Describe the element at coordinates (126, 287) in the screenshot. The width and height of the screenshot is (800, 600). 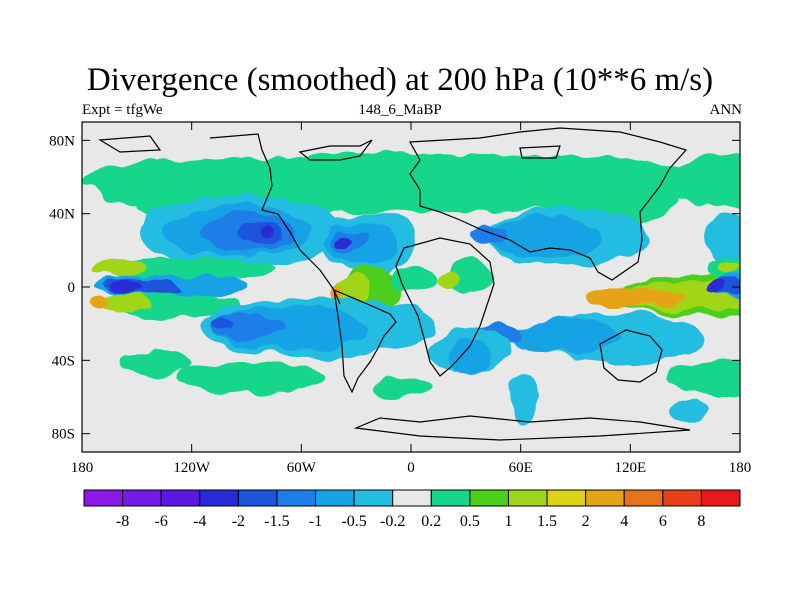
I see `field-eq-w-dark` at that location.